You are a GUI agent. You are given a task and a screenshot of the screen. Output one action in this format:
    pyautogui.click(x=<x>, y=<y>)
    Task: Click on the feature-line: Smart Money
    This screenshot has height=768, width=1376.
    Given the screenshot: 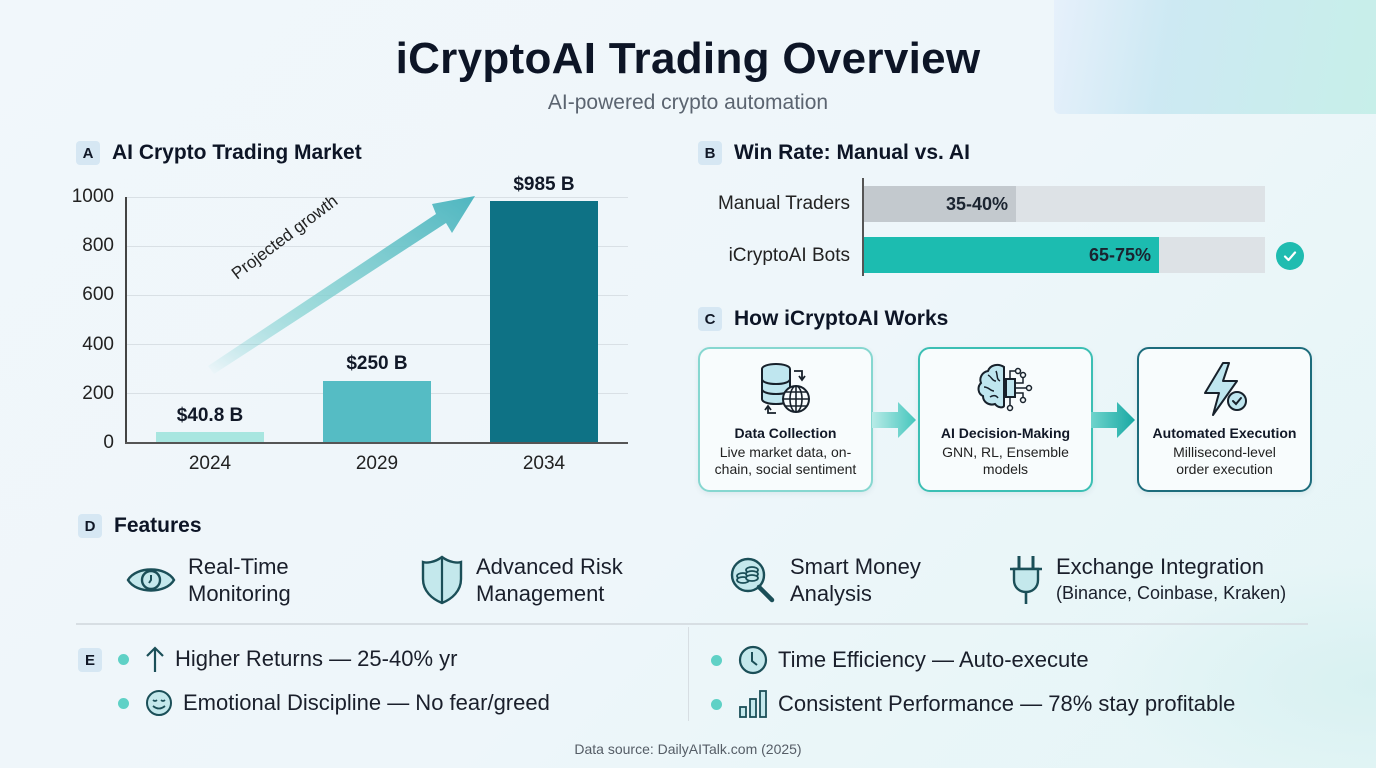 What is the action you would take?
    pyautogui.click(x=855, y=566)
    